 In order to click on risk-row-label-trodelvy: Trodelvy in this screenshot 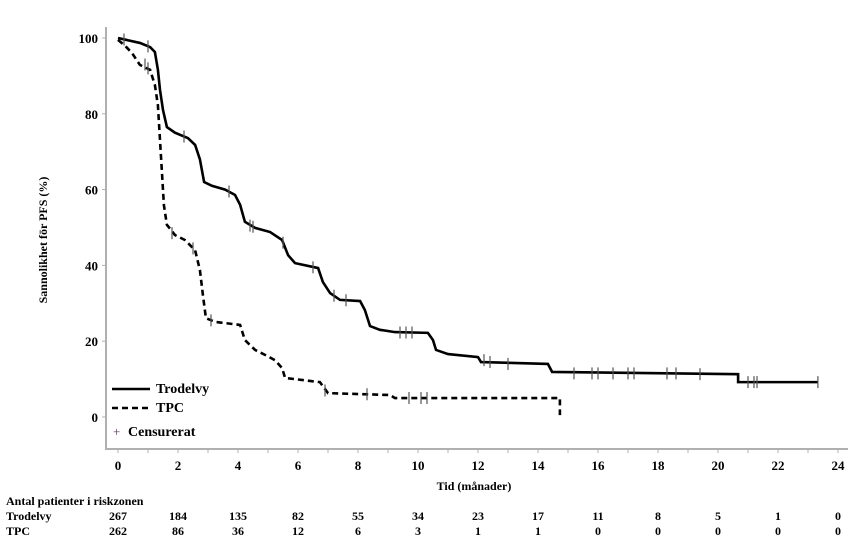, I will do `click(29, 516)`.